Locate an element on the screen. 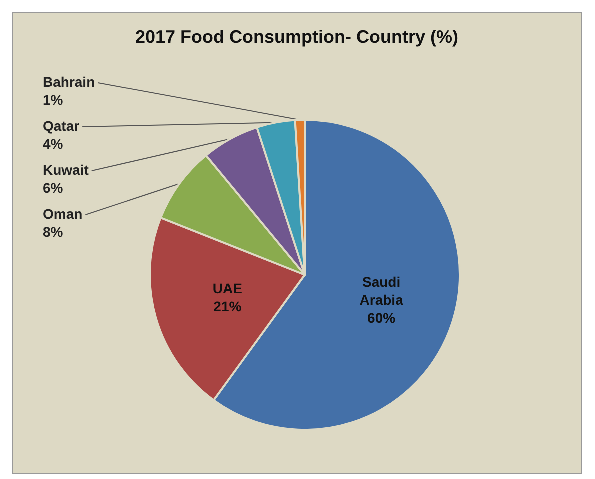 Image resolution: width=595 pixels, height=479 pixels. slice-label: UAE is located at coordinates (227, 288).